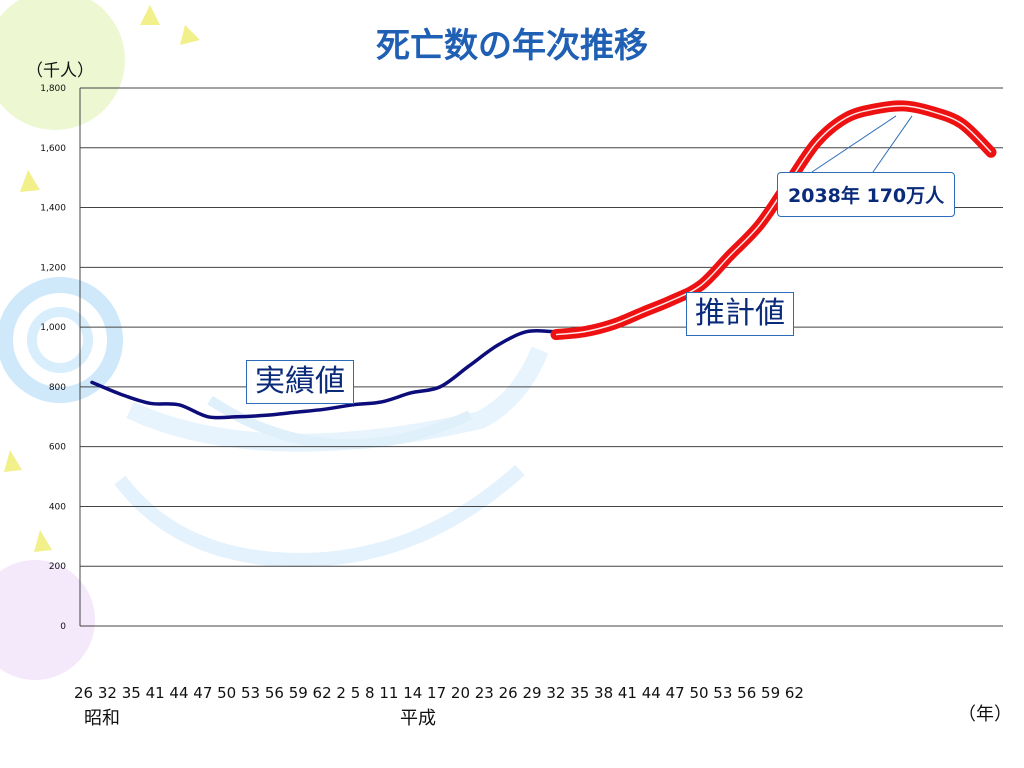 The height and width of the screenshot is (768, 1024). I want to click on y-tick-label: 200, so click(57, 567).